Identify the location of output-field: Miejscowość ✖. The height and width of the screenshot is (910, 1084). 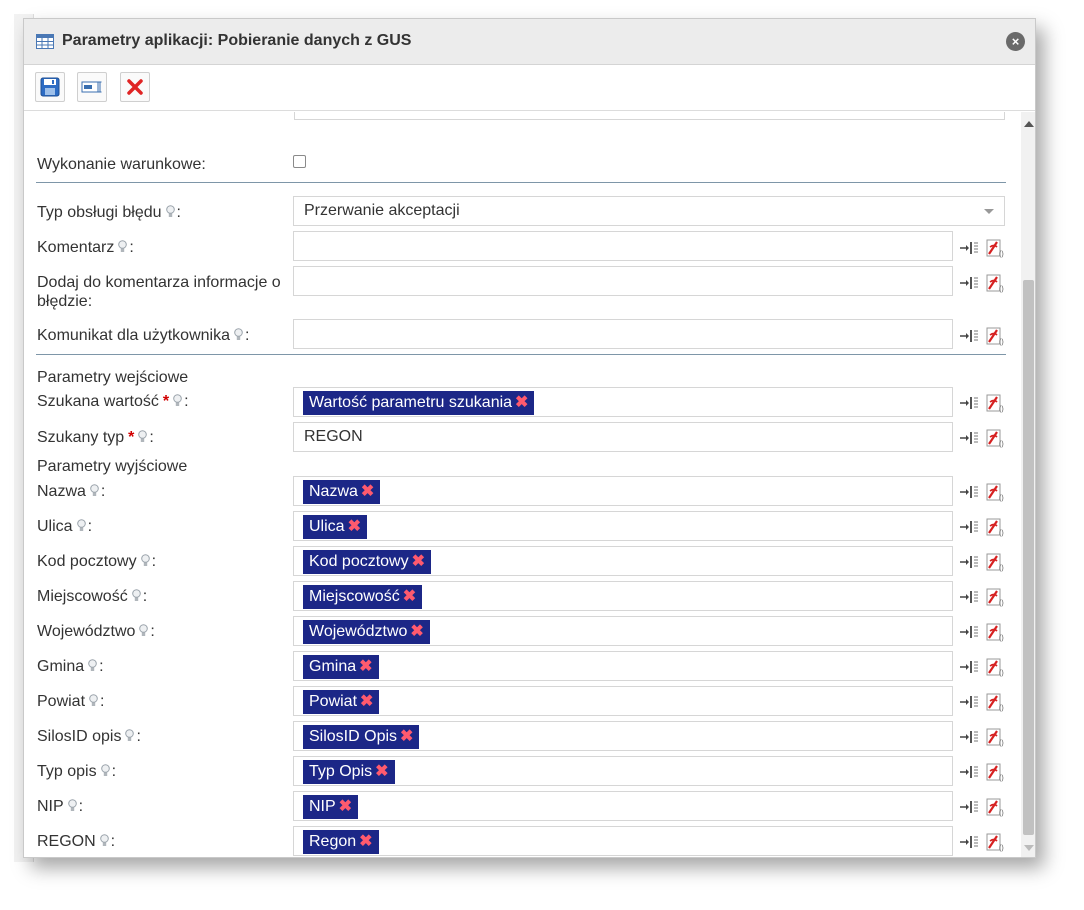
(623, 596).